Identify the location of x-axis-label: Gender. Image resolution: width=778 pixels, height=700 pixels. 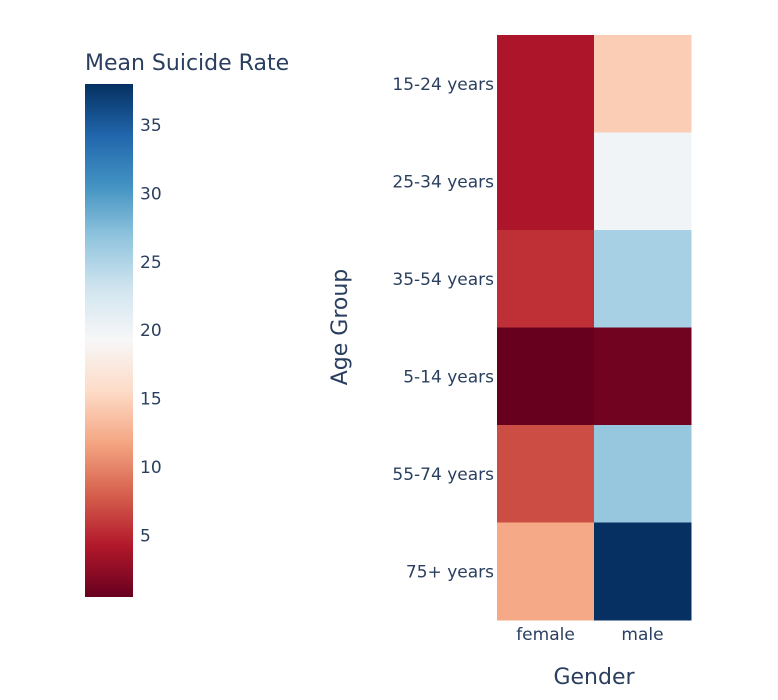
(594, 677).